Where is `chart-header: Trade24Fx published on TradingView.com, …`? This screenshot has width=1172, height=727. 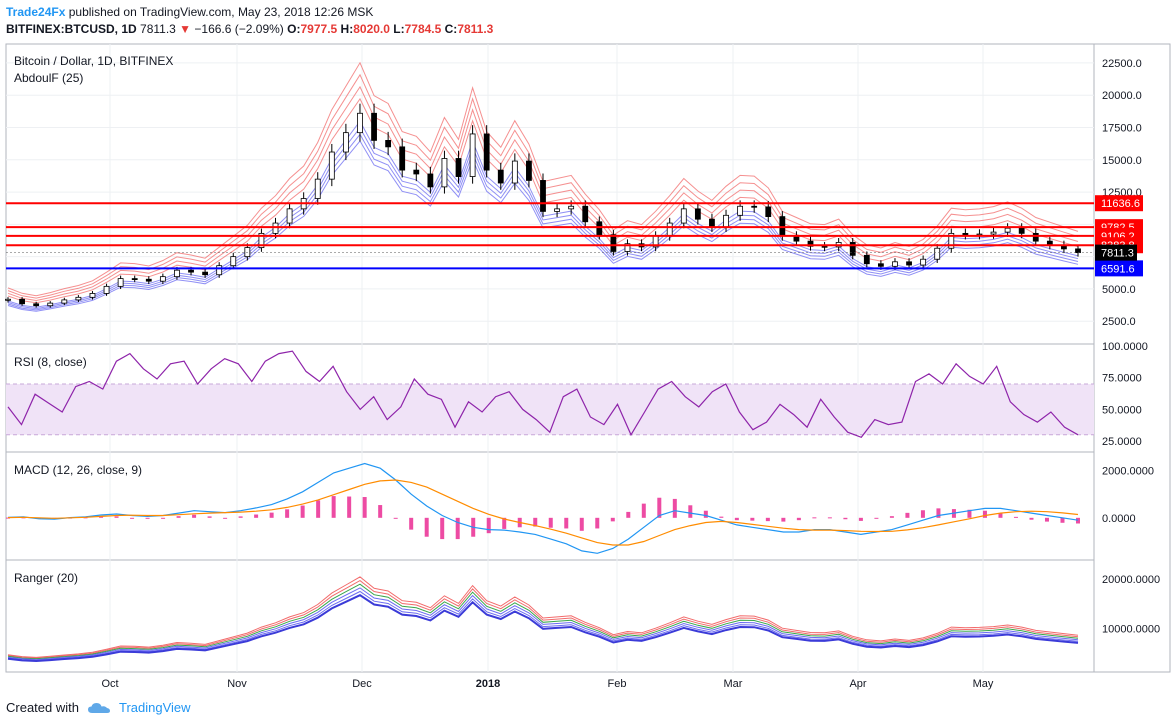
chart-header: Trade24Fx published on TradingView.com, … is located at coordinates (249, 21).